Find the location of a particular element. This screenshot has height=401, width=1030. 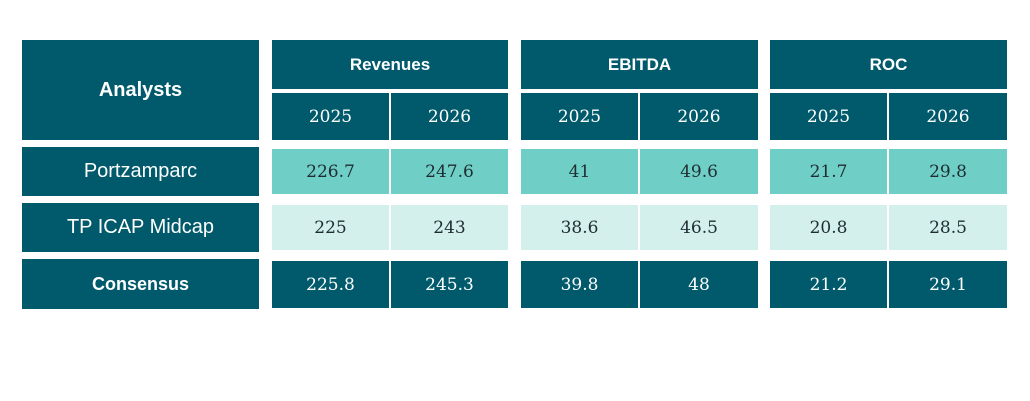

ebitda-group-header: EBITDA is located at coordinates (639, 64).